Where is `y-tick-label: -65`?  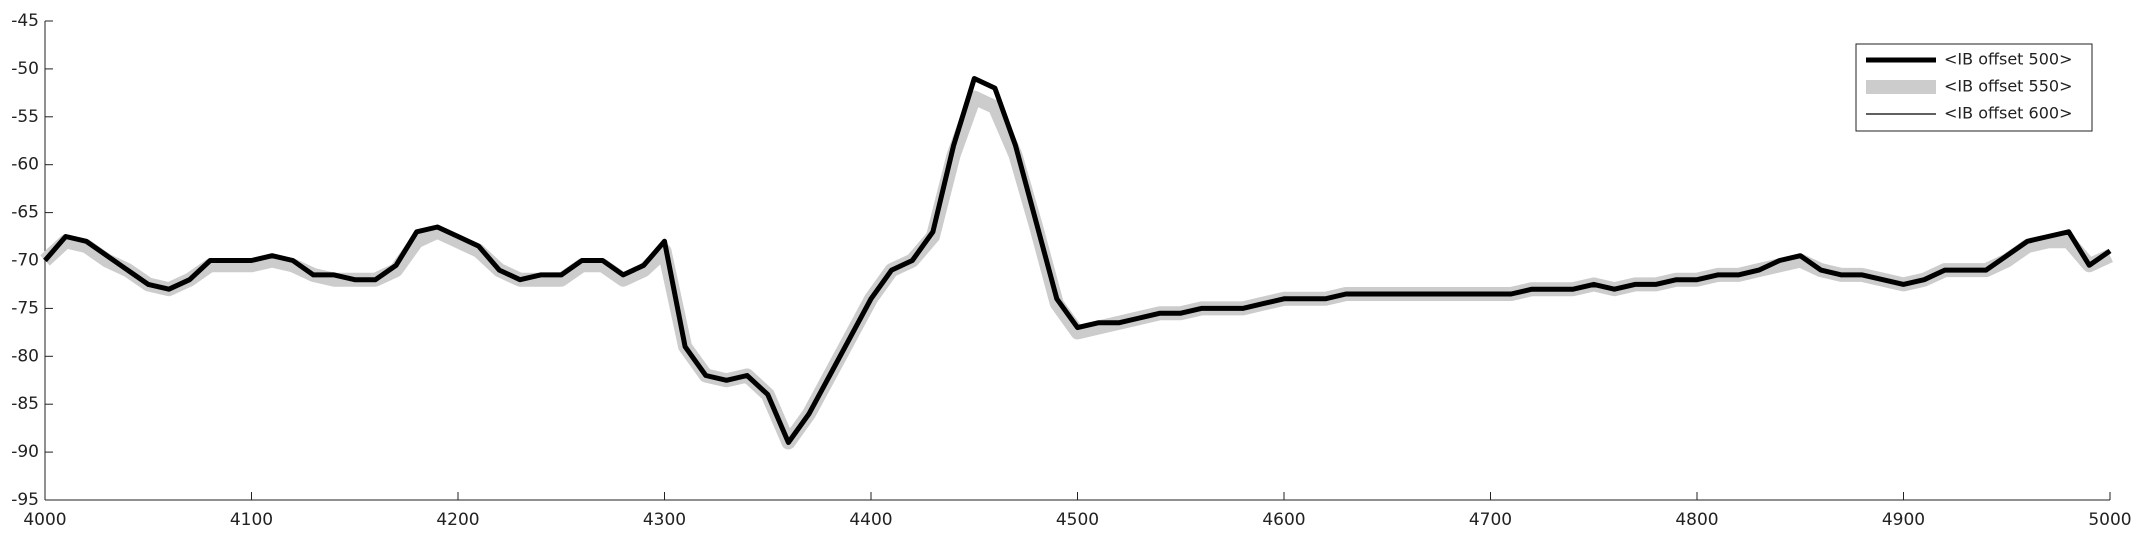 y-tick-label: -65 is located at coordinates (25, 213).